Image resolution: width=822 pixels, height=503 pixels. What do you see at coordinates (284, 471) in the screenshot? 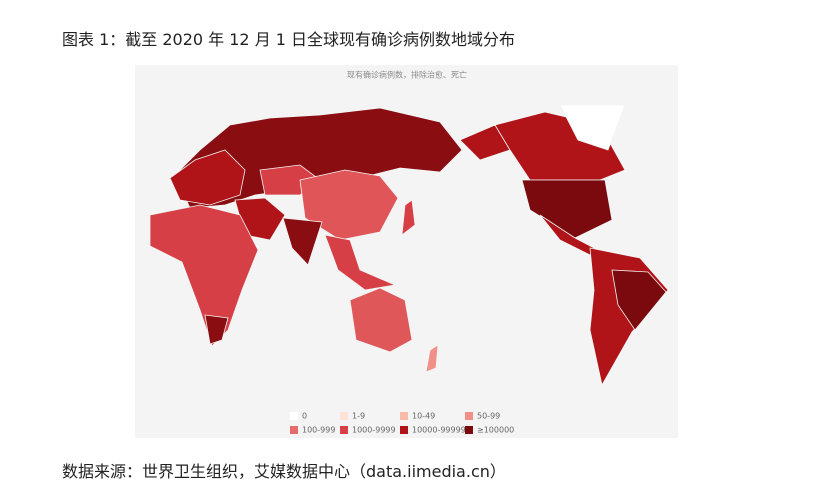
I see `source: 数据来源：世界卫生组织，艾媒数据中心（data.iimedia.cn）` at bounding box center [284, 471].